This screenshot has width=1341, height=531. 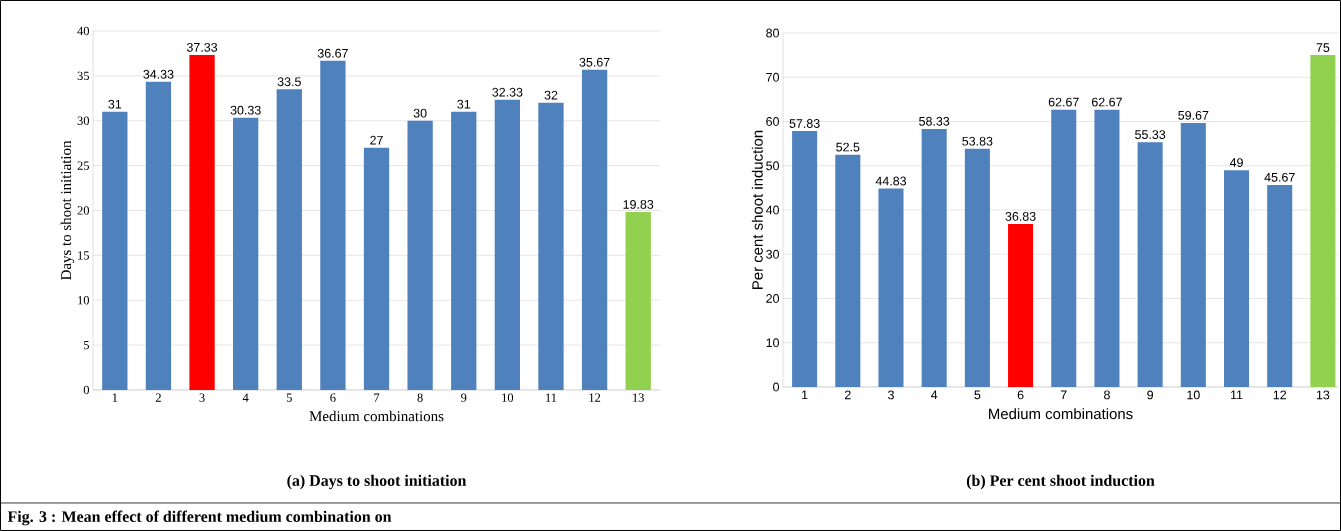 I want to click on y-tick-label: 35, so click(x=83, y=76).